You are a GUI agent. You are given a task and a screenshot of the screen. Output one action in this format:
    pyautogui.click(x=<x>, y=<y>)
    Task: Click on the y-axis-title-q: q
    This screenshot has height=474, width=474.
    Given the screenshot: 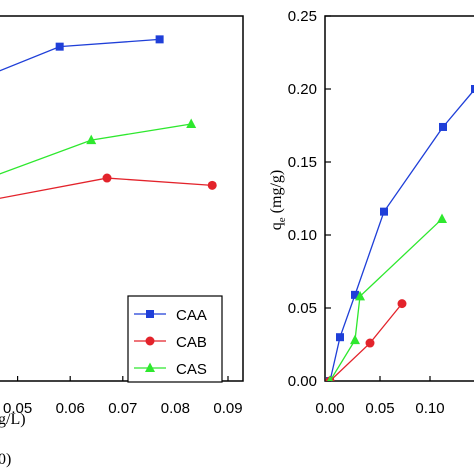 What is the action you would take?
    pyautogui.click(x=276, y=226)
    